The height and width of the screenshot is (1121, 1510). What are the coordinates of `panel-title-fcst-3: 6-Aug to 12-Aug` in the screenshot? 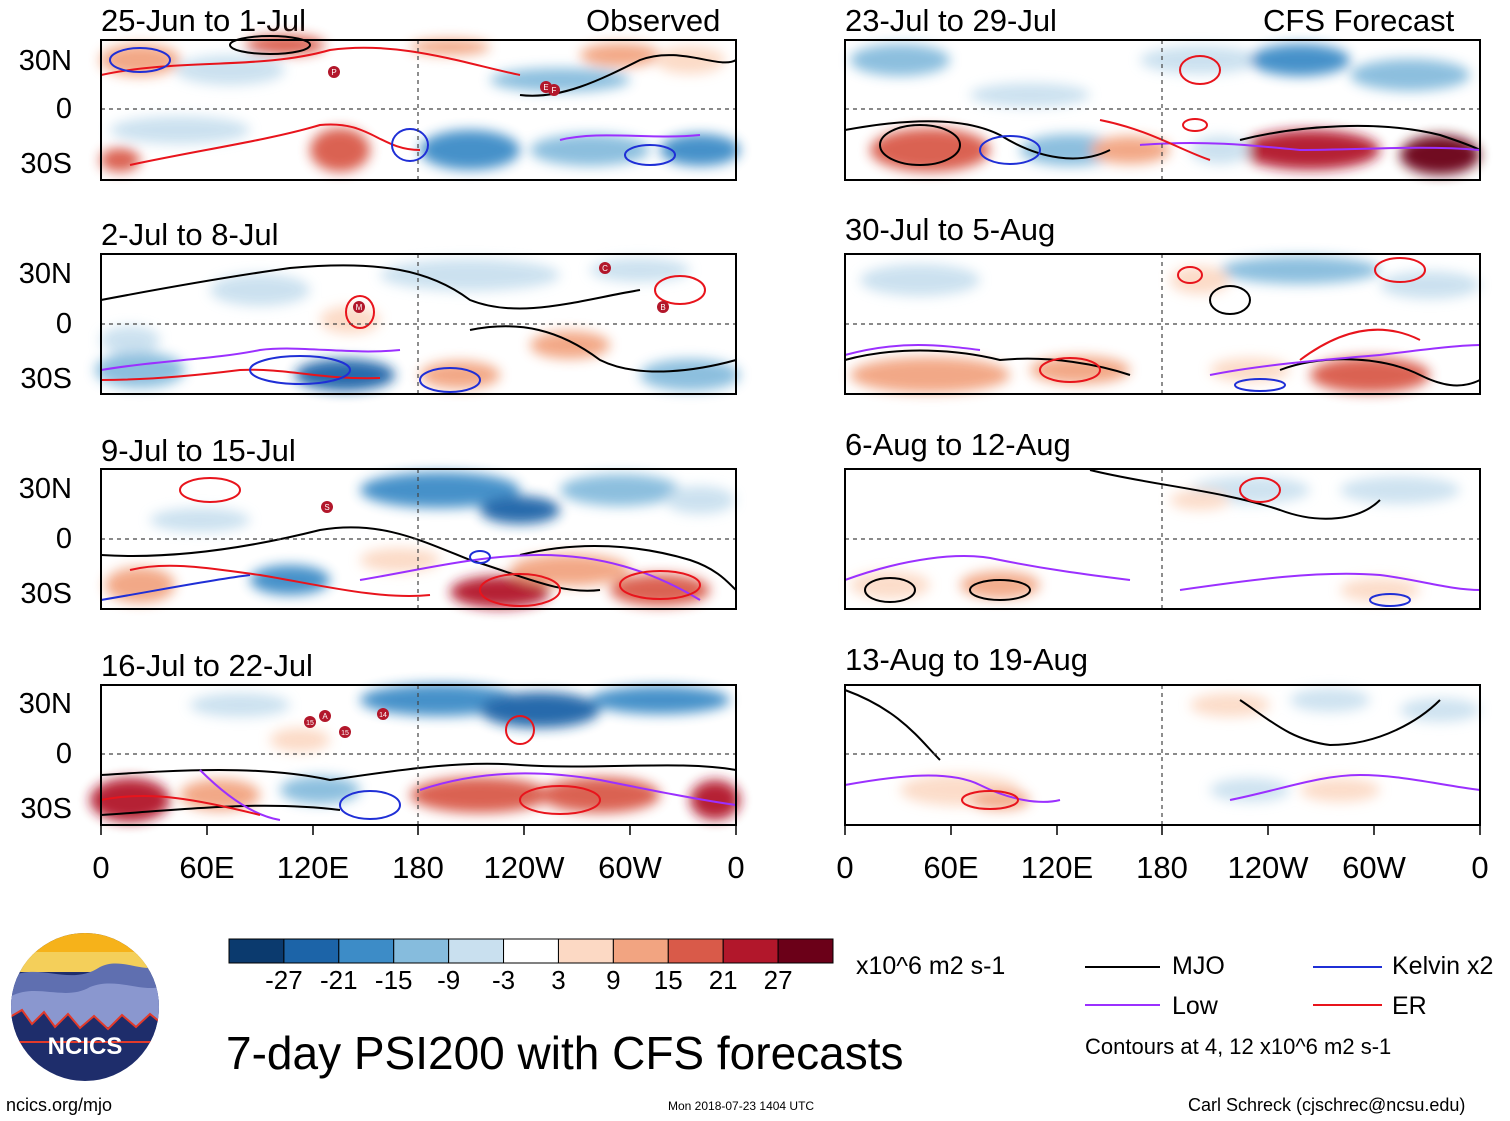 It's located at (958, 444).